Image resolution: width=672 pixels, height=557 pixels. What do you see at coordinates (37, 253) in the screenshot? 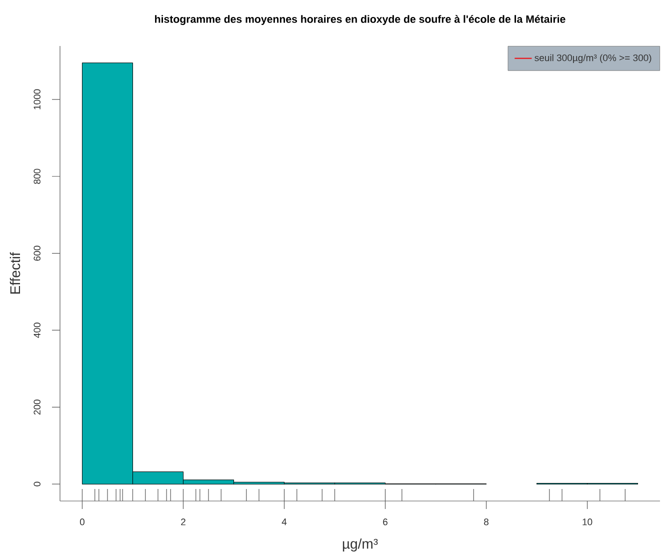
I see `y-tick-label: 600` at bounding box center [37, 253].